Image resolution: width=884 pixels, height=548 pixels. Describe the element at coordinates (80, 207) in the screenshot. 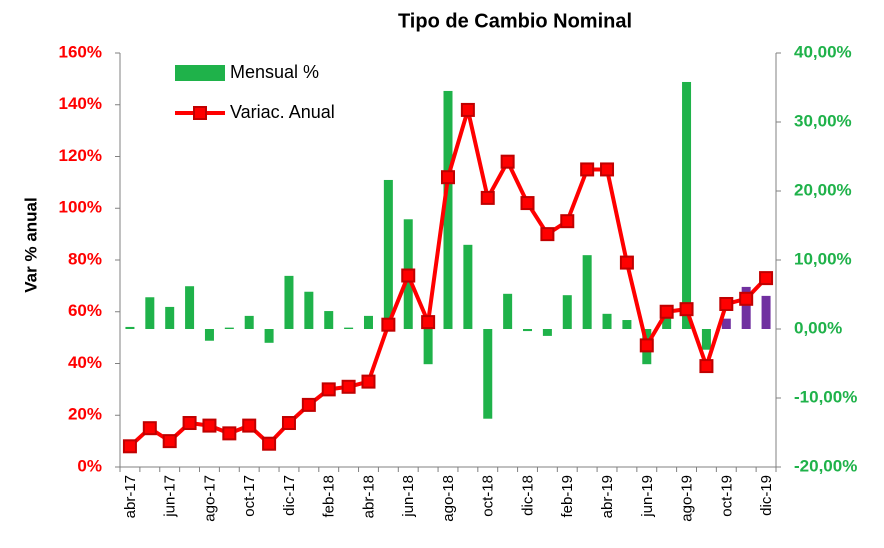

I see `y-tick-label: 100%` at that location.